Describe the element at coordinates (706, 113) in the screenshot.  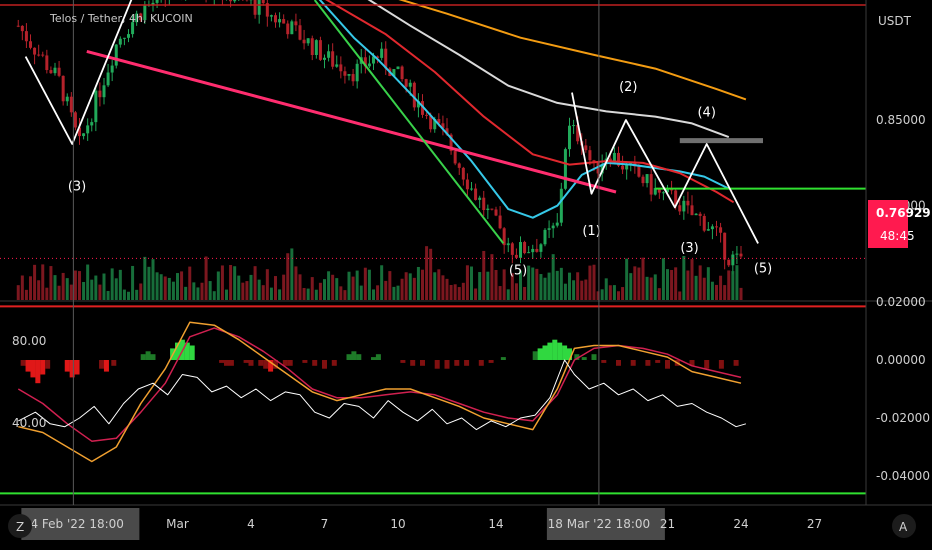
I see `wave-label: (4)` at that location.